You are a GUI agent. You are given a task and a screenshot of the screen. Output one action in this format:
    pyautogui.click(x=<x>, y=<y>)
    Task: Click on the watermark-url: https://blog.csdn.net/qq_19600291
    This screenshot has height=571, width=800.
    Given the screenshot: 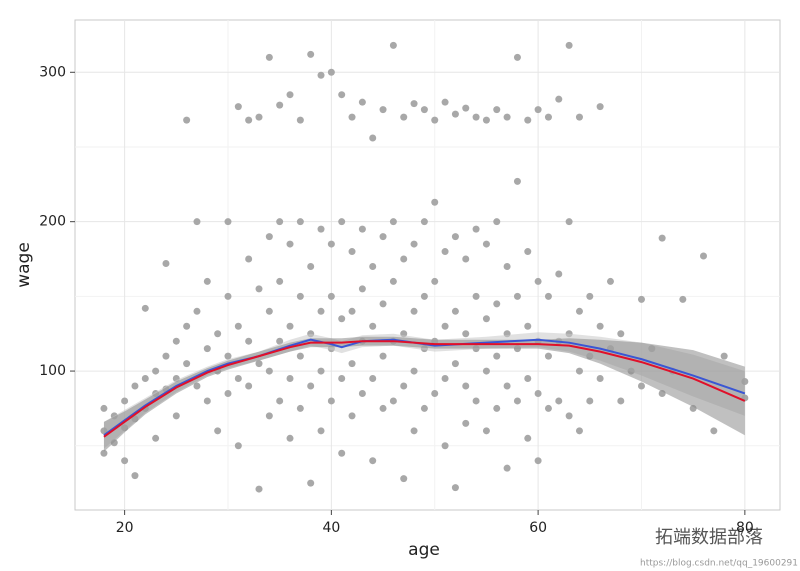 What is the action you would take?
    pyautogui.click(x=719, y=564)
    